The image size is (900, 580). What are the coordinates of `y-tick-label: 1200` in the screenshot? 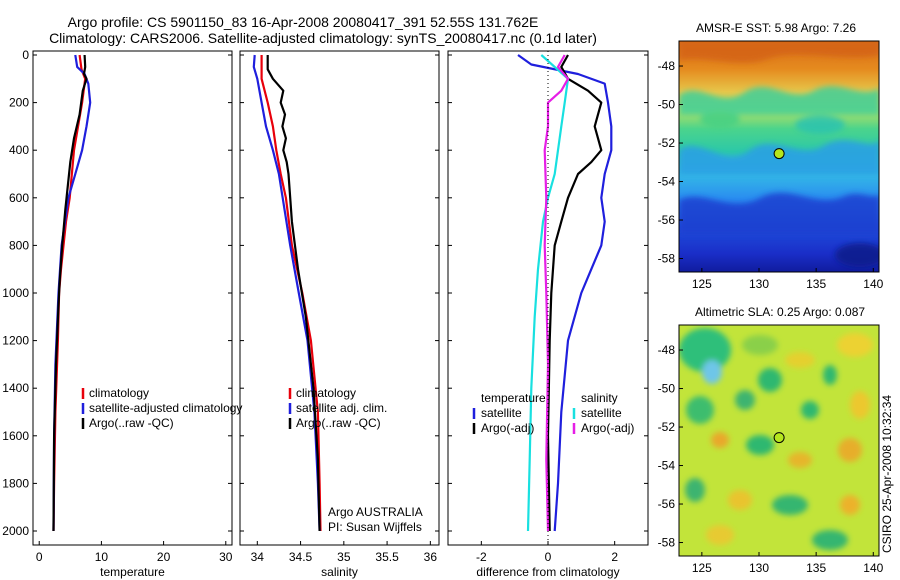 It's located at (15, 341).